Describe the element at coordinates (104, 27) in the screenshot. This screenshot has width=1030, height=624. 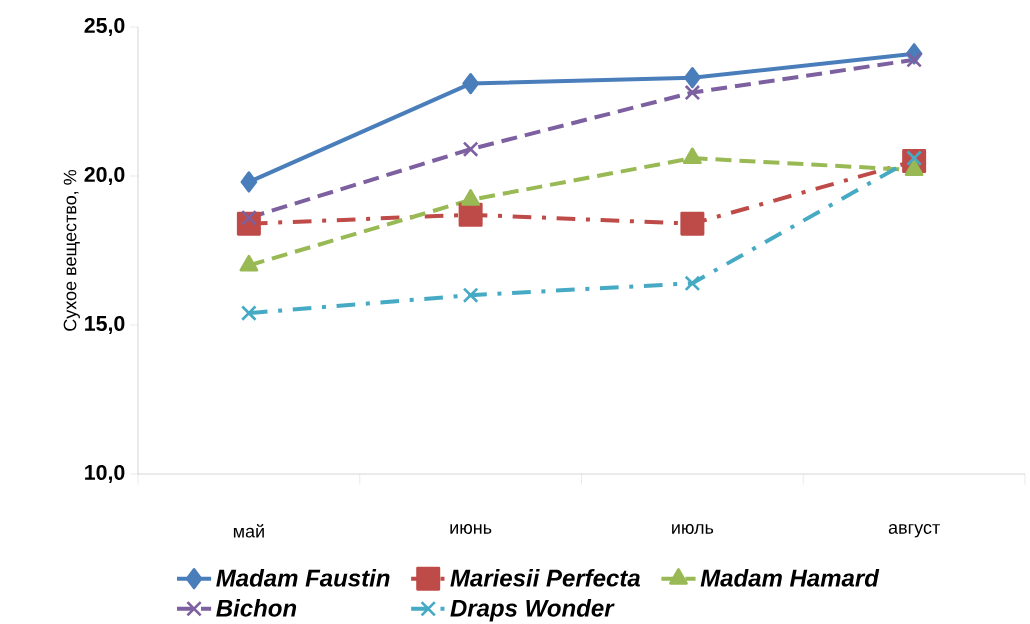
I see `y-tick-label: 25,0` at that location.